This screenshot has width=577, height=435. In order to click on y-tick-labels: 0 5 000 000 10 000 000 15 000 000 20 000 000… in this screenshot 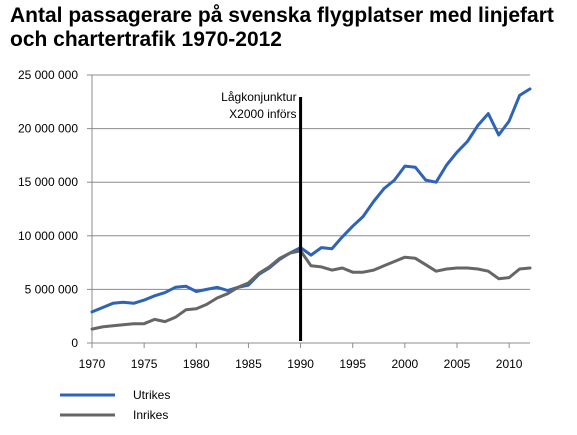, I will do `click(48, 209)`.